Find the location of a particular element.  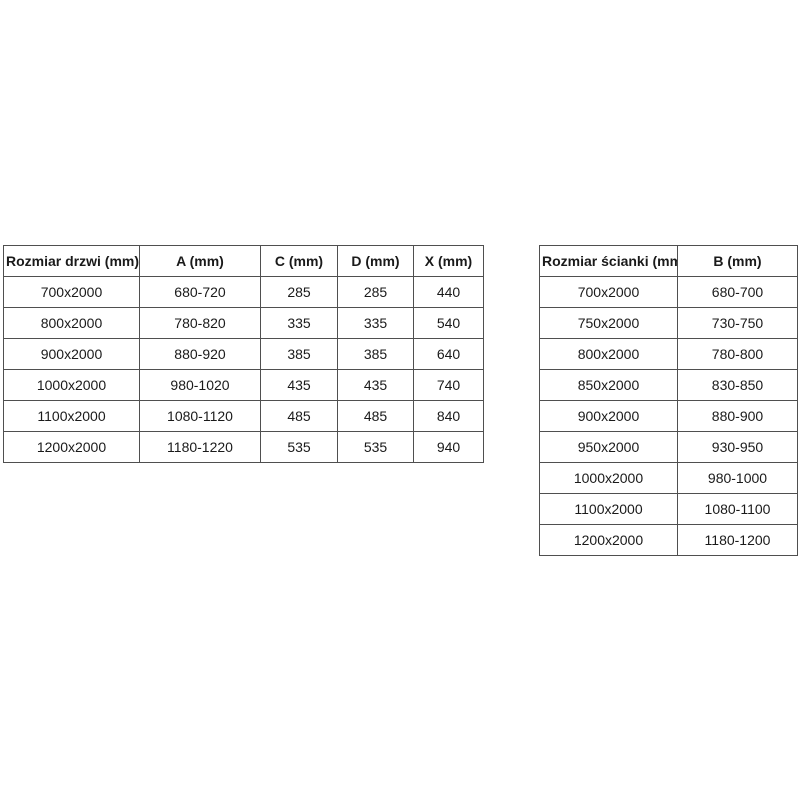

table-cell: 540 is located at coordinates (448, 323).